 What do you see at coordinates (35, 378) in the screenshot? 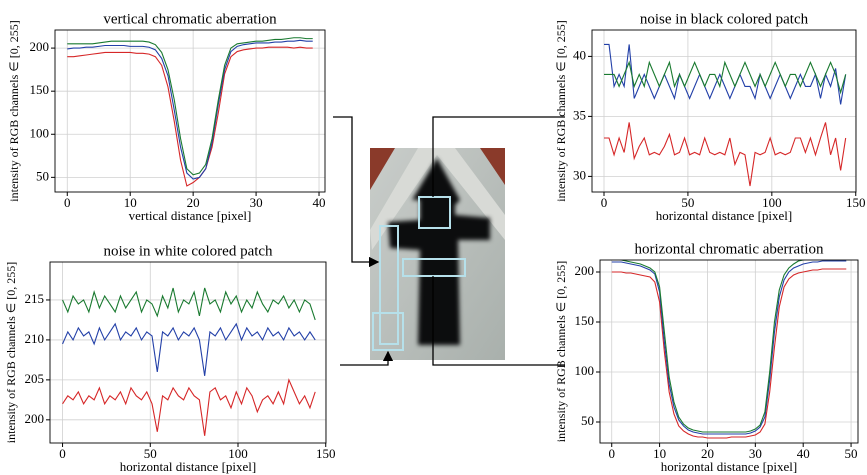
I see `y-tick-label: 205` at bounding box center [35, 378].